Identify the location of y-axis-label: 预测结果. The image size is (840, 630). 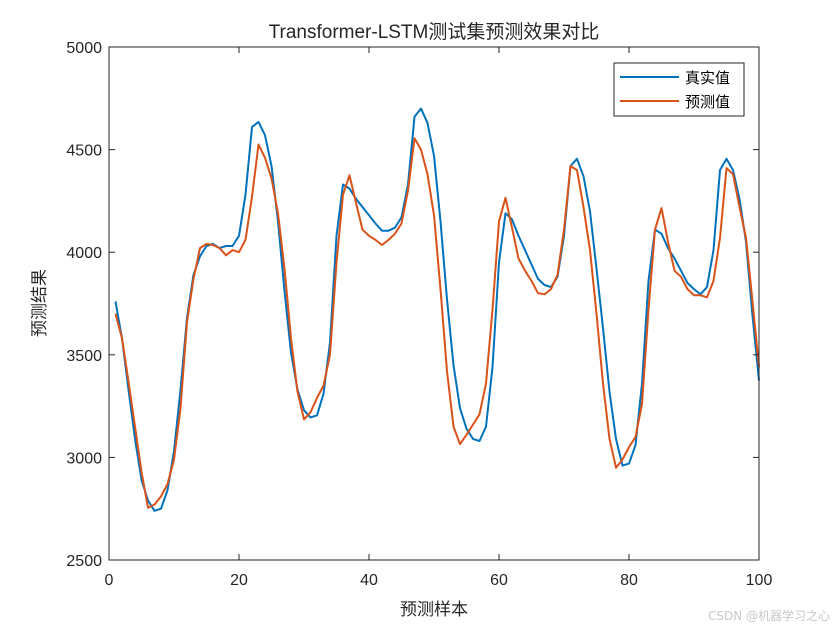
(40, 303).